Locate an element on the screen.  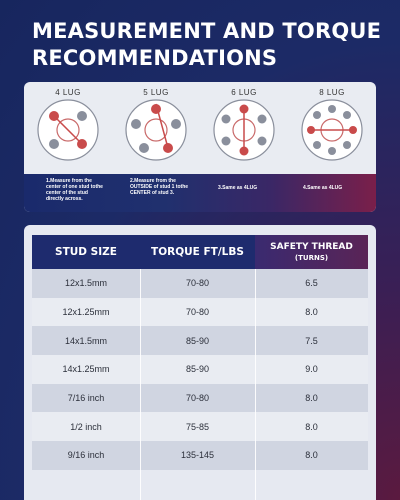
lug-label: 6 LUG is located at coordinates (244, 92).